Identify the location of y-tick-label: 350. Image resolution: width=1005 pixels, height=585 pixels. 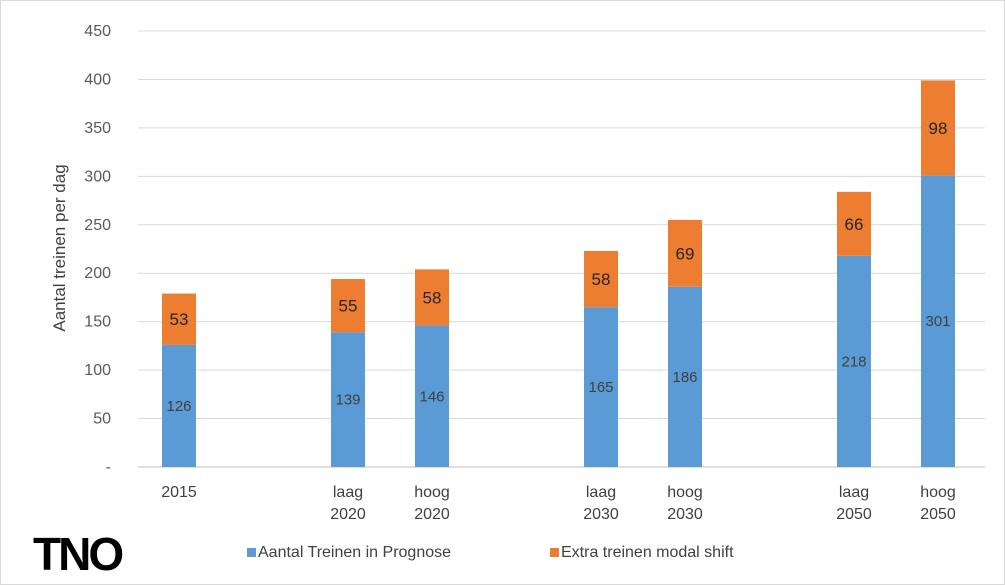
(97, 128).